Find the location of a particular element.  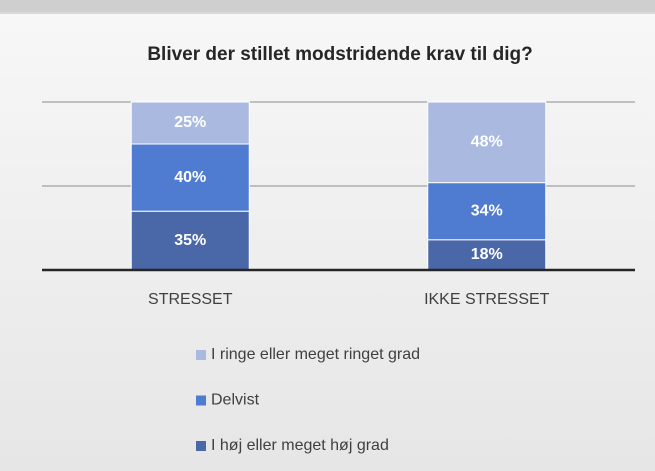

data-label: 25% is located at coordinates (190, 122).